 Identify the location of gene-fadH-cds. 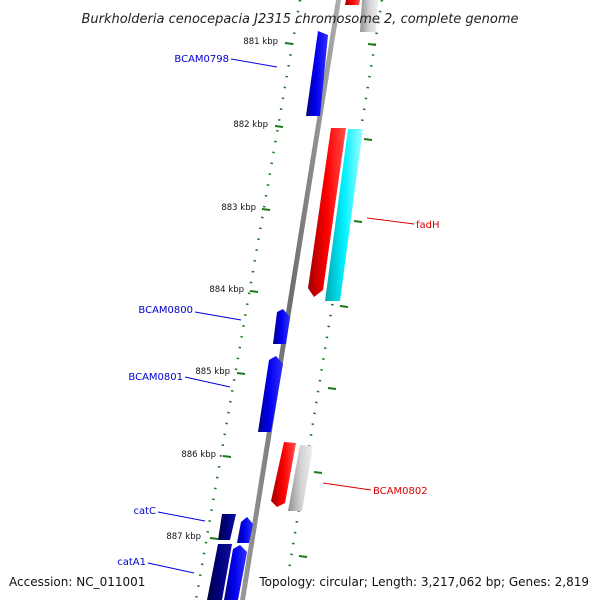
(344, 215).